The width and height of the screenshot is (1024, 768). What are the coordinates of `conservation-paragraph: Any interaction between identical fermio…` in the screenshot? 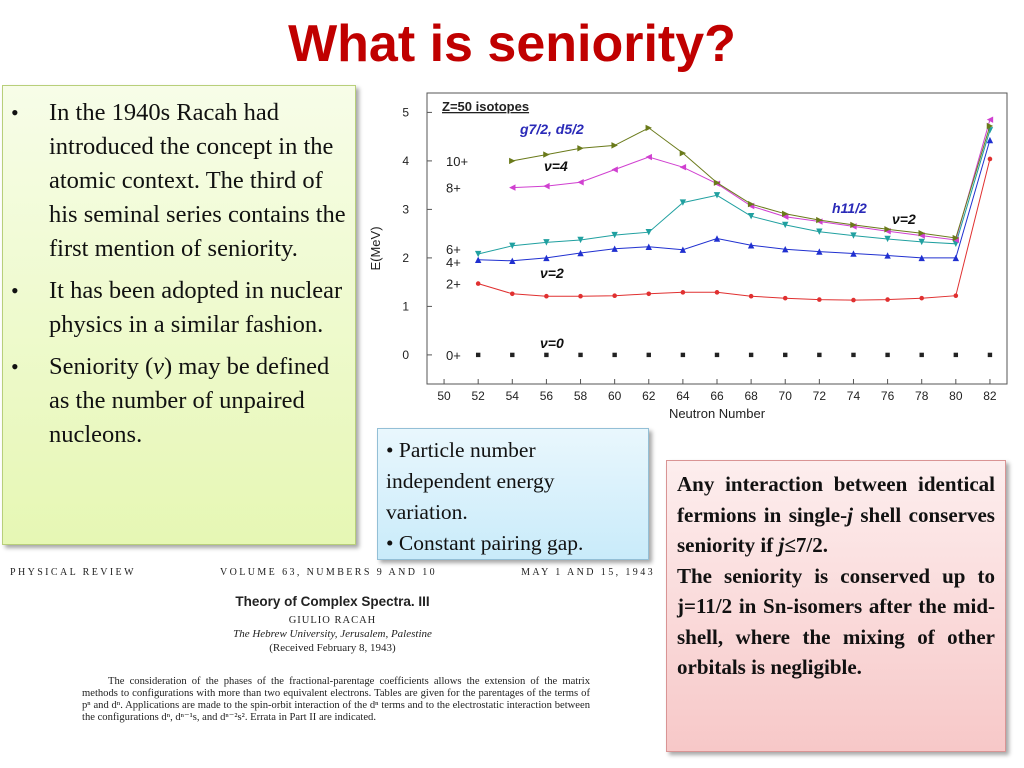 It's located at (836, 515).